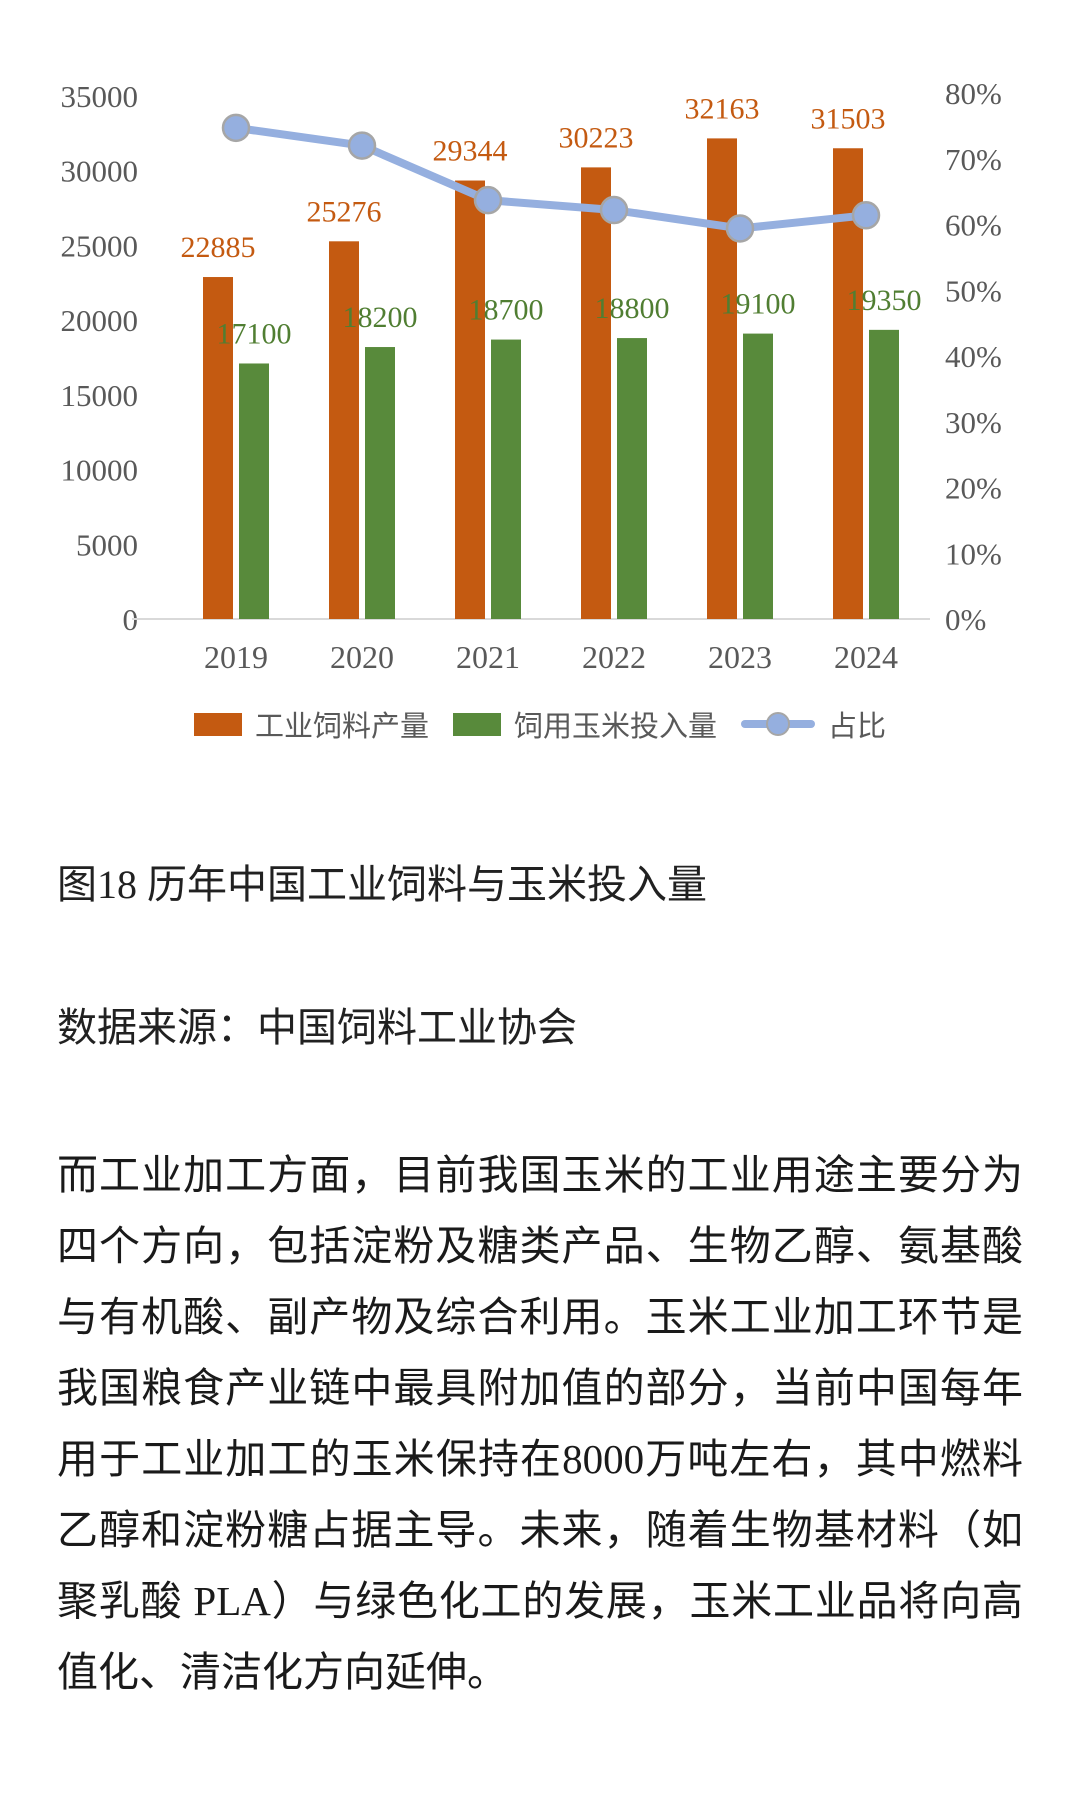 This screenshot has height=1800, width=1080. Describe the element at coordinates (758, 304) in the screenshot. I see `bar-data-label: 19100` at that location.